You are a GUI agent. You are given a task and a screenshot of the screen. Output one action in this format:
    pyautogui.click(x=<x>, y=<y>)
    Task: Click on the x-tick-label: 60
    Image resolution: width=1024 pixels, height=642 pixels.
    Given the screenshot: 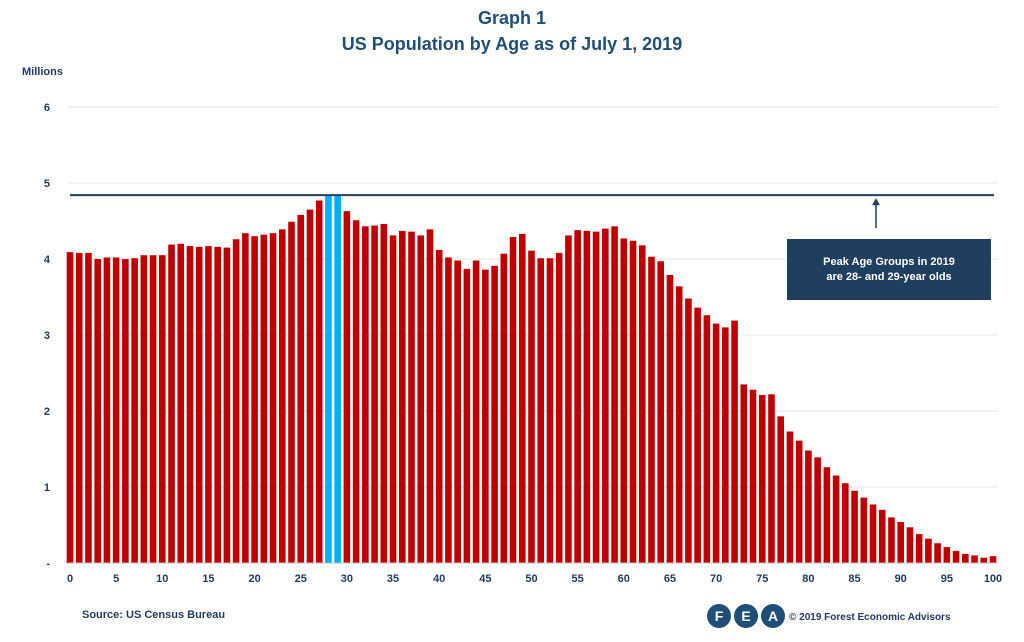 What is the action you would take?
    pyautogui.click(x=624, y=579)
    